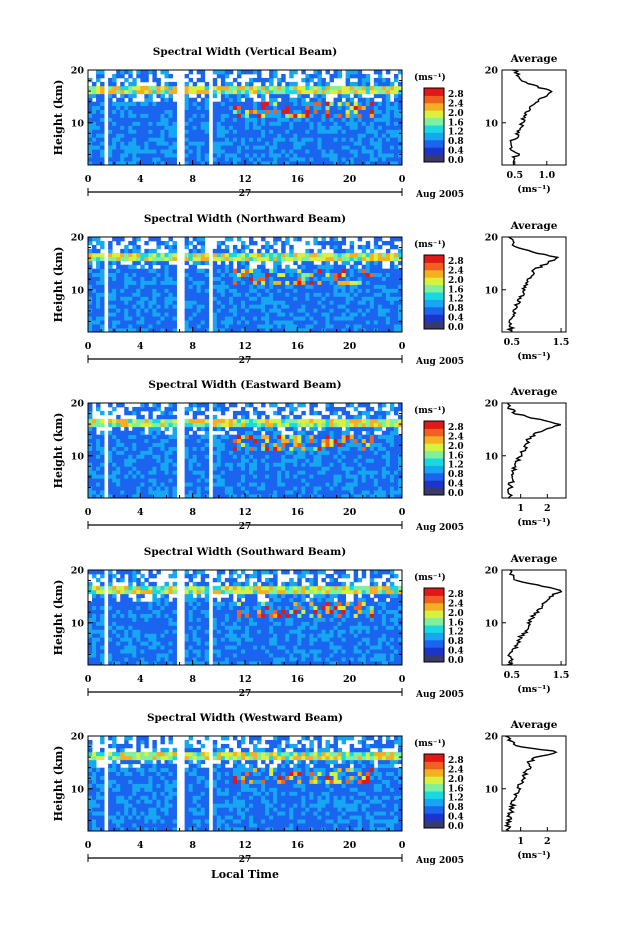  I want to click on day-label: 27, so click(245, 361).